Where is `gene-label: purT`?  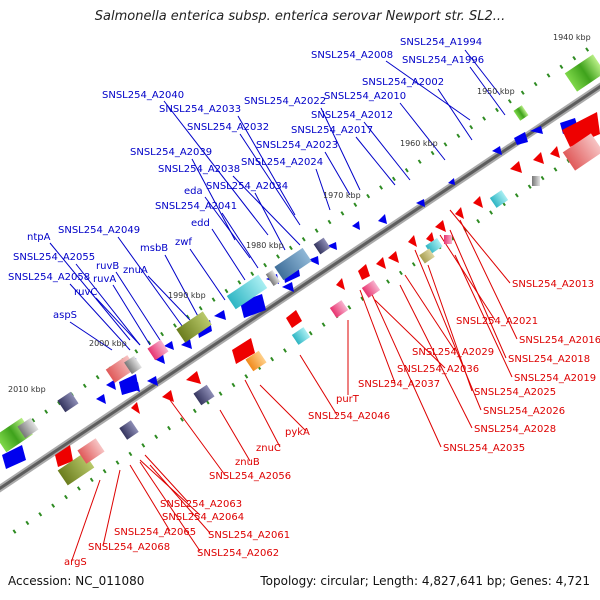 gene-label: purT is located at coordinates (348, 399).